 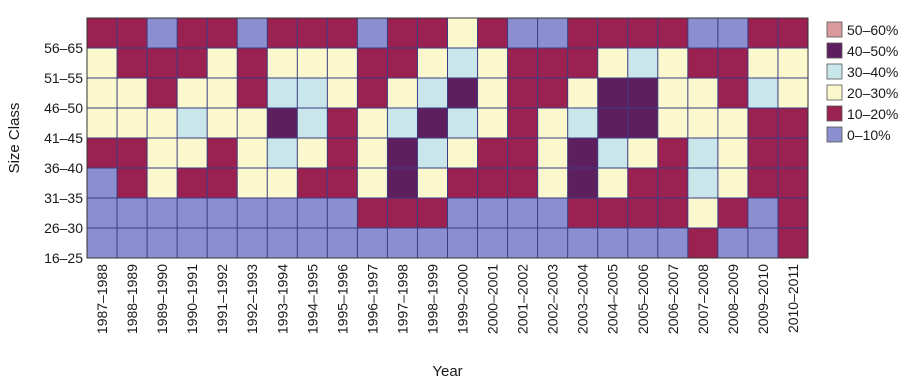 I want to click on y-tick-label: 16–25, so click(x=63, y=258).